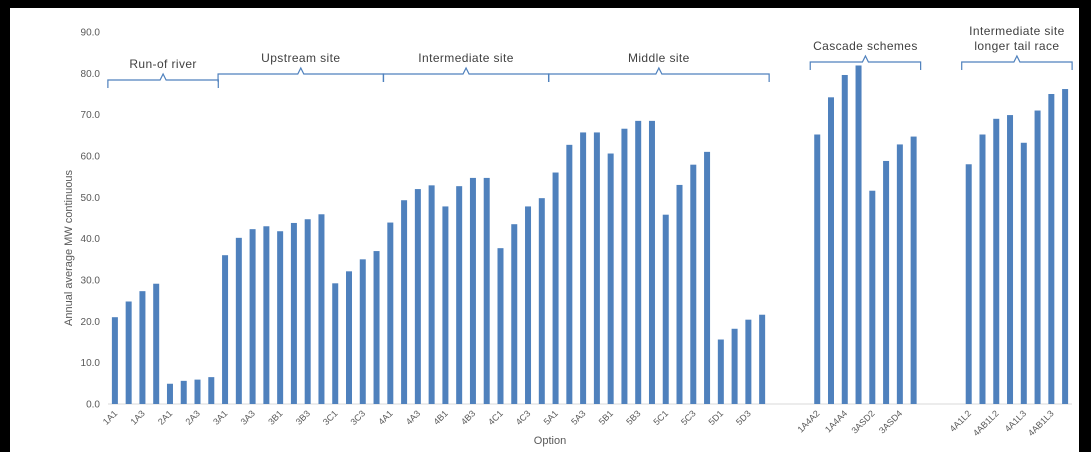  Describe the element at coordinates (633, 417) in the screenshot. I see `x-tick-label: 5B3` at that location.